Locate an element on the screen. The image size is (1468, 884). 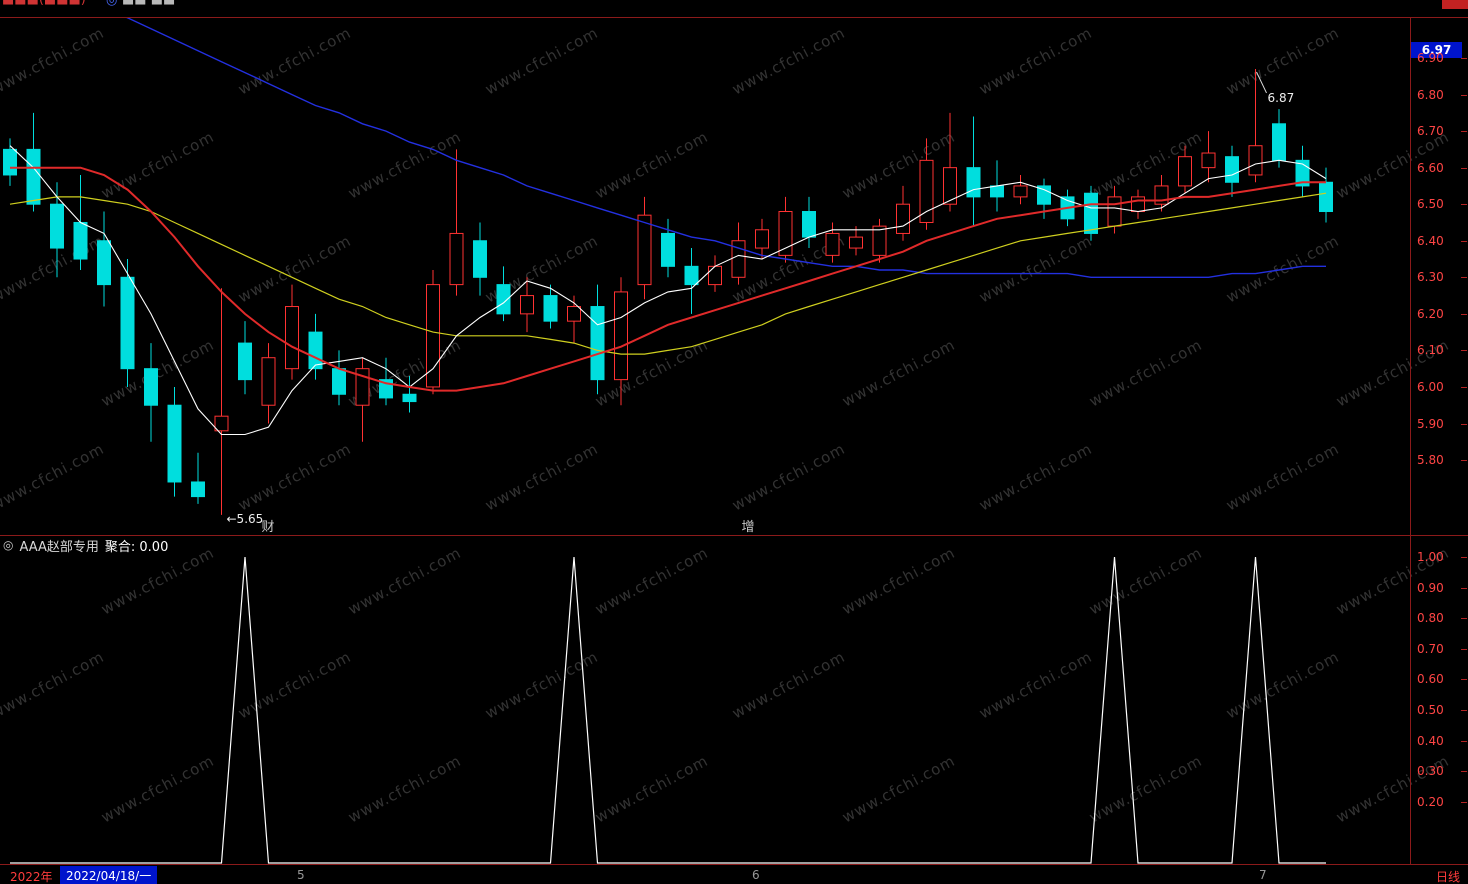
panel-divider is located at coordinates (734, 535).